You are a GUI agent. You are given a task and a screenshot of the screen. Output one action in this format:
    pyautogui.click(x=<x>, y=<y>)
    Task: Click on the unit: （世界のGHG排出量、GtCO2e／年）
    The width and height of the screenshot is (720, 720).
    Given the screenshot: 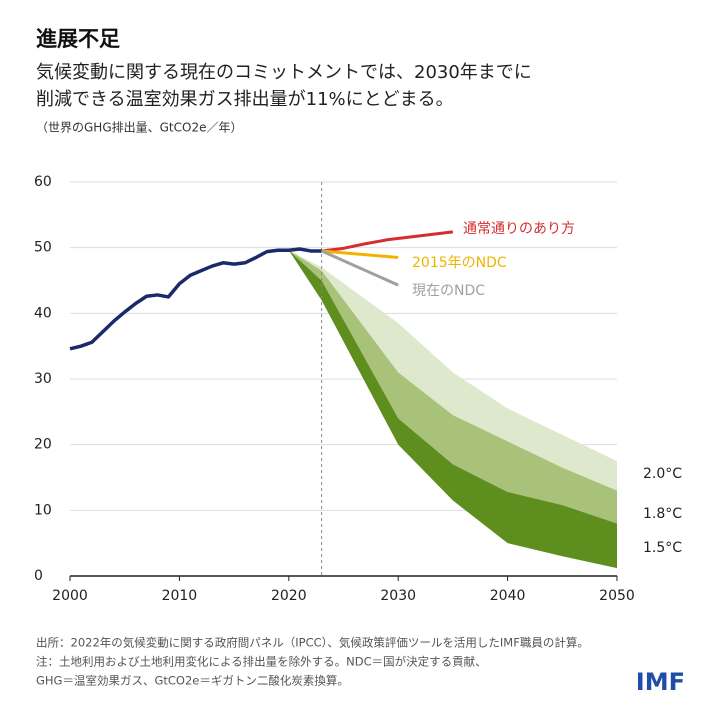 What is the action you would take?
    pyautogui.click(x=139, y=128)
    